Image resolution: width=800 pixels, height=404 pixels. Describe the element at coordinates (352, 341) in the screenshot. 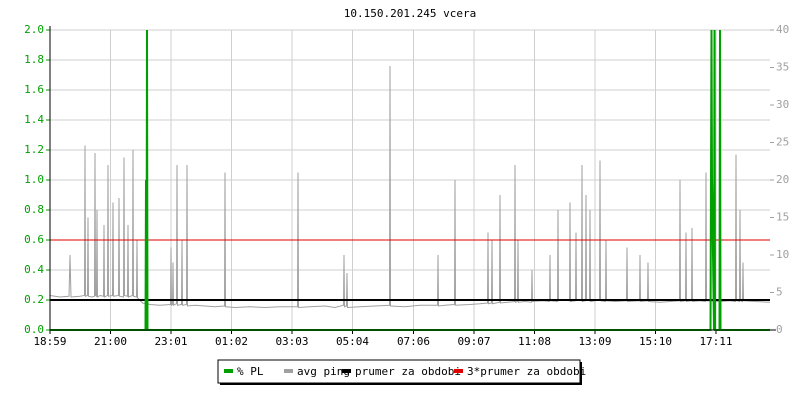

I see `x-tick-label: 05:04` at that location.